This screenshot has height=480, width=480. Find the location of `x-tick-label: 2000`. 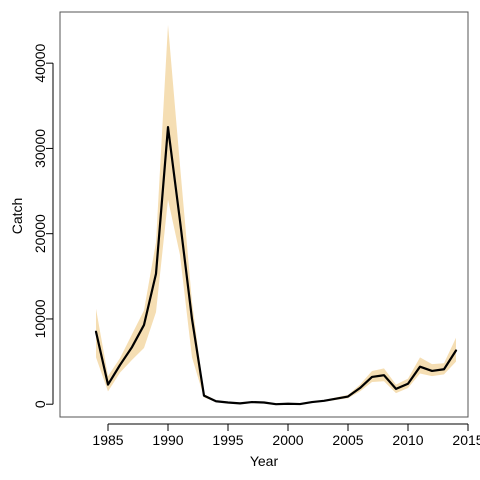

x-tick-label: 2000 is located at coordinates (287, 440).